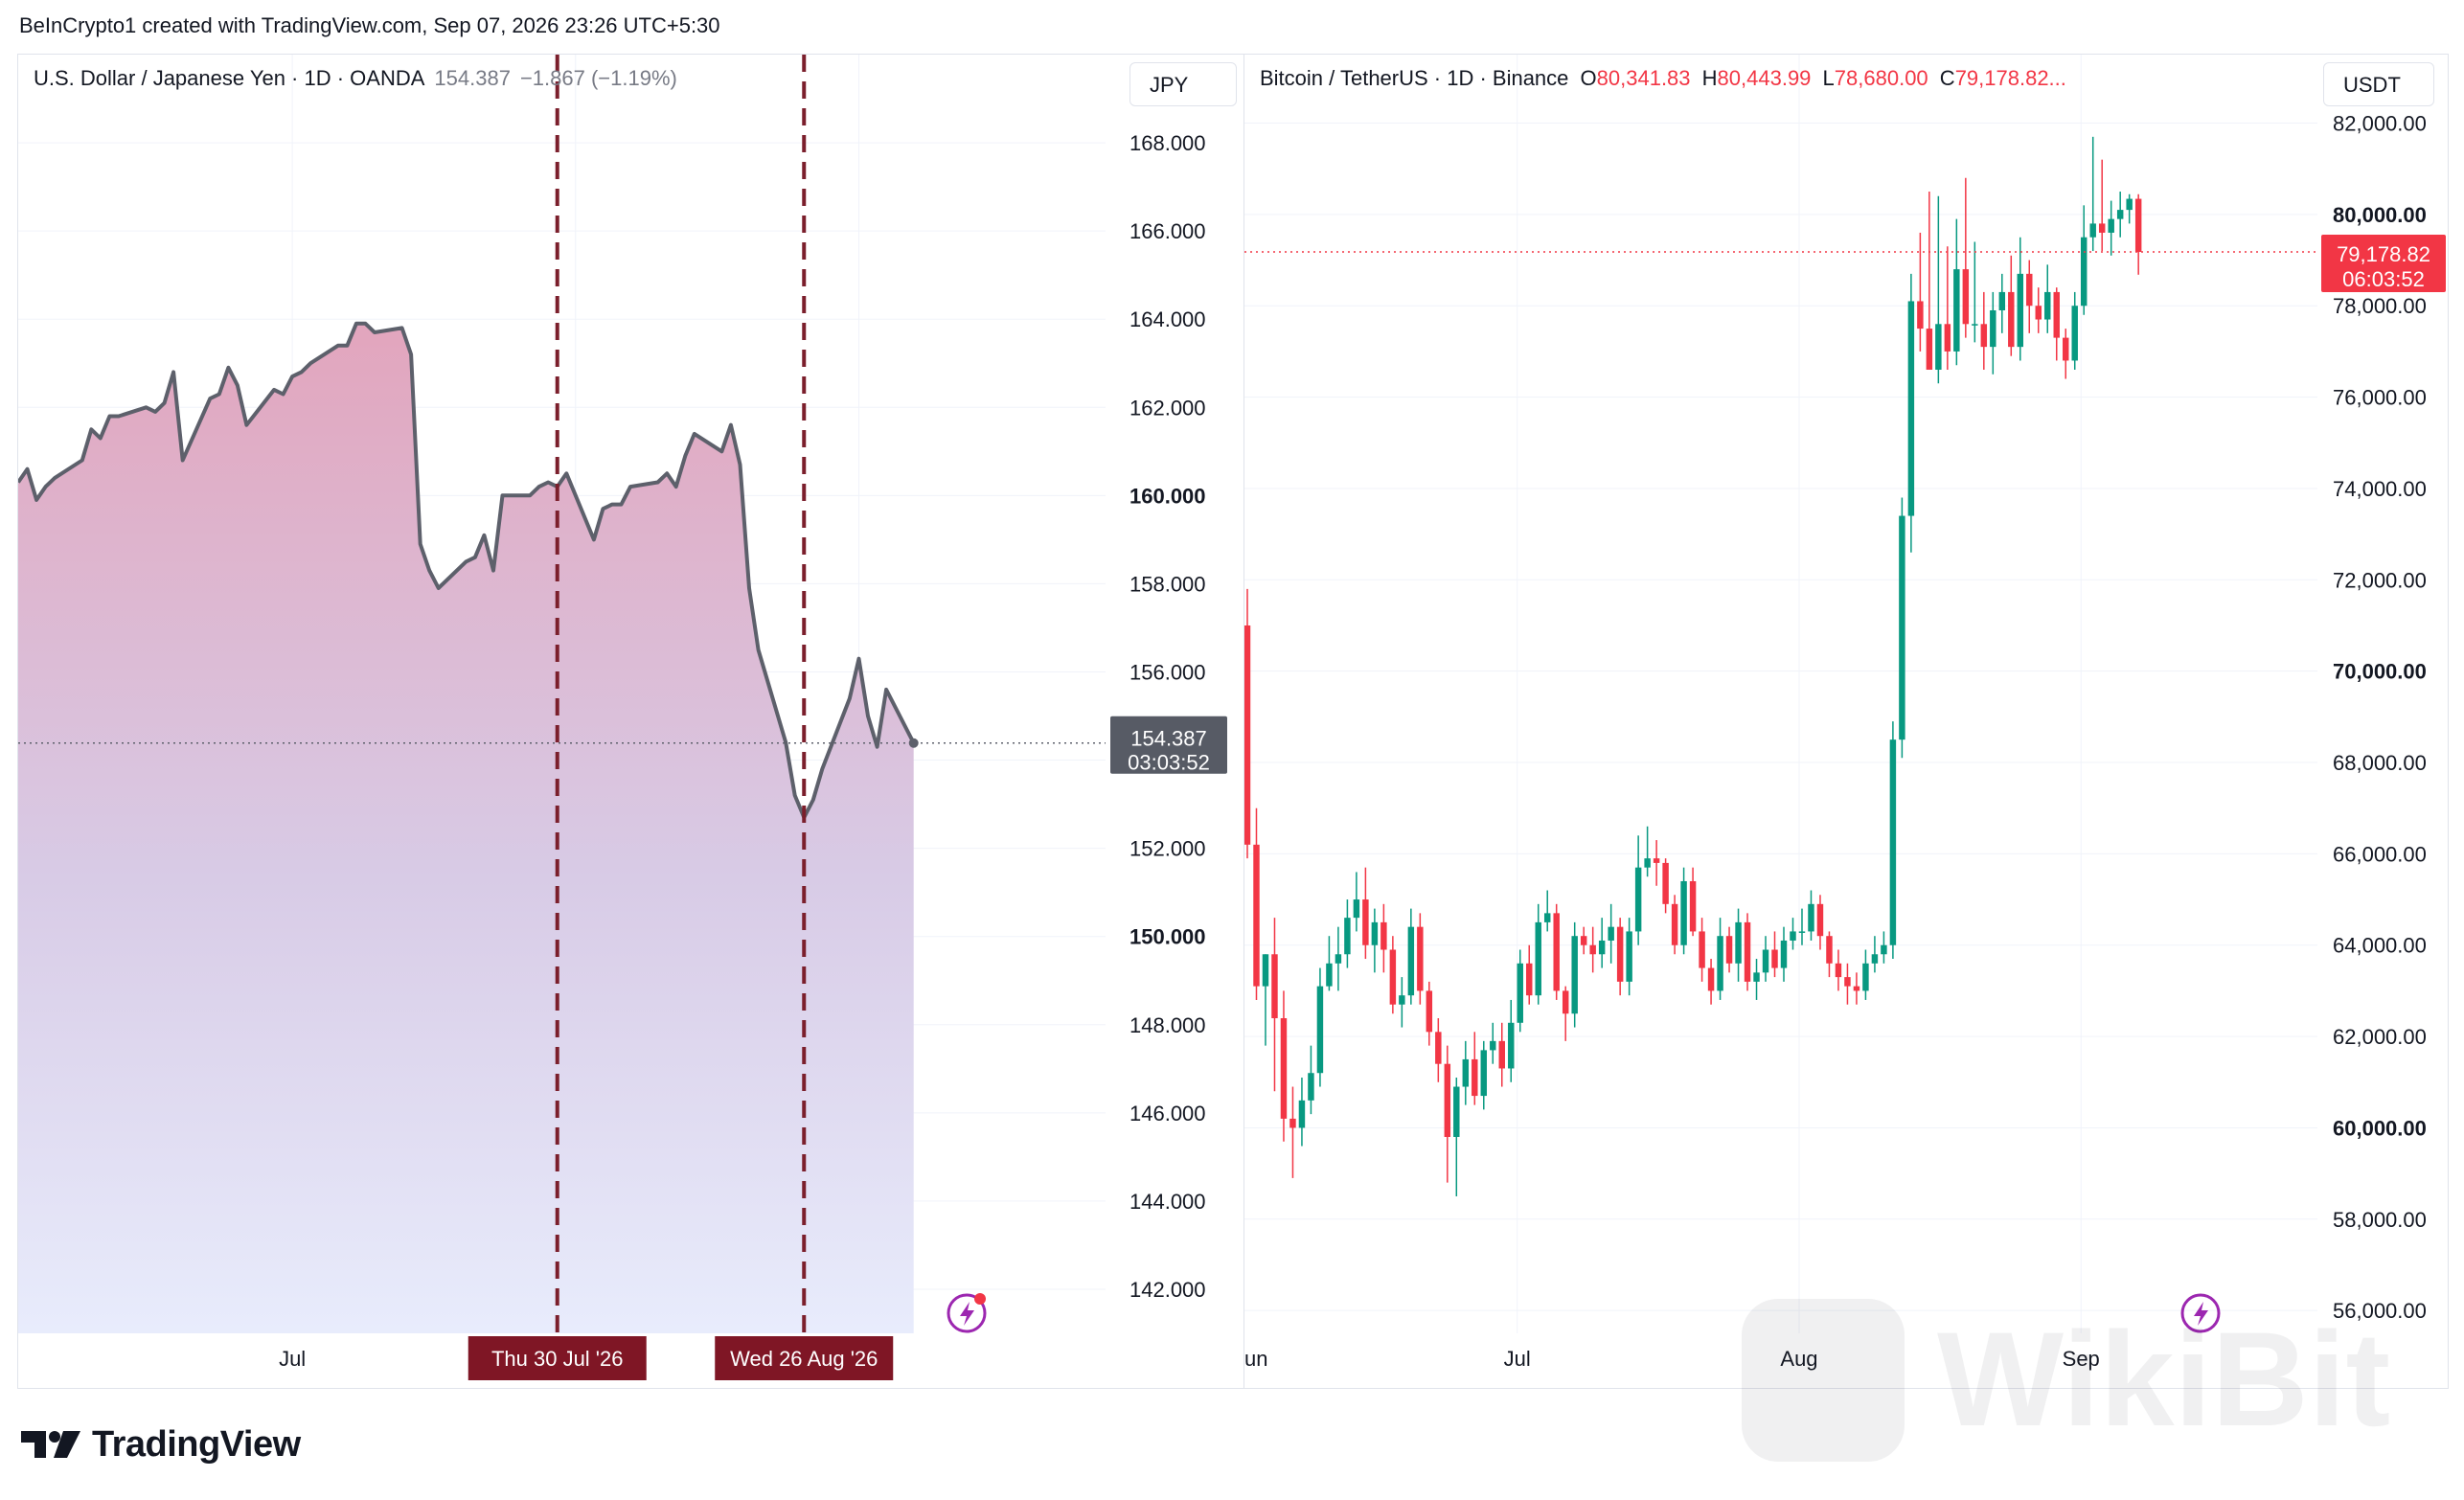 The height and width of the screenshot is (1500, 2464). Describe the element at coordinates (196, 1444) in the screenshot. I see `tradingview-wordmark: TradingView` at that location.